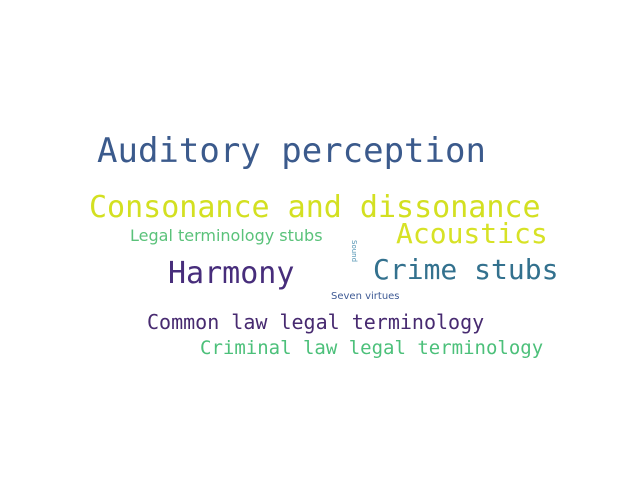 This screenshot has width=640, height=480. I want to click on word-legal-terminology-stubs: Legal terminology stubs, so click(226, 235).